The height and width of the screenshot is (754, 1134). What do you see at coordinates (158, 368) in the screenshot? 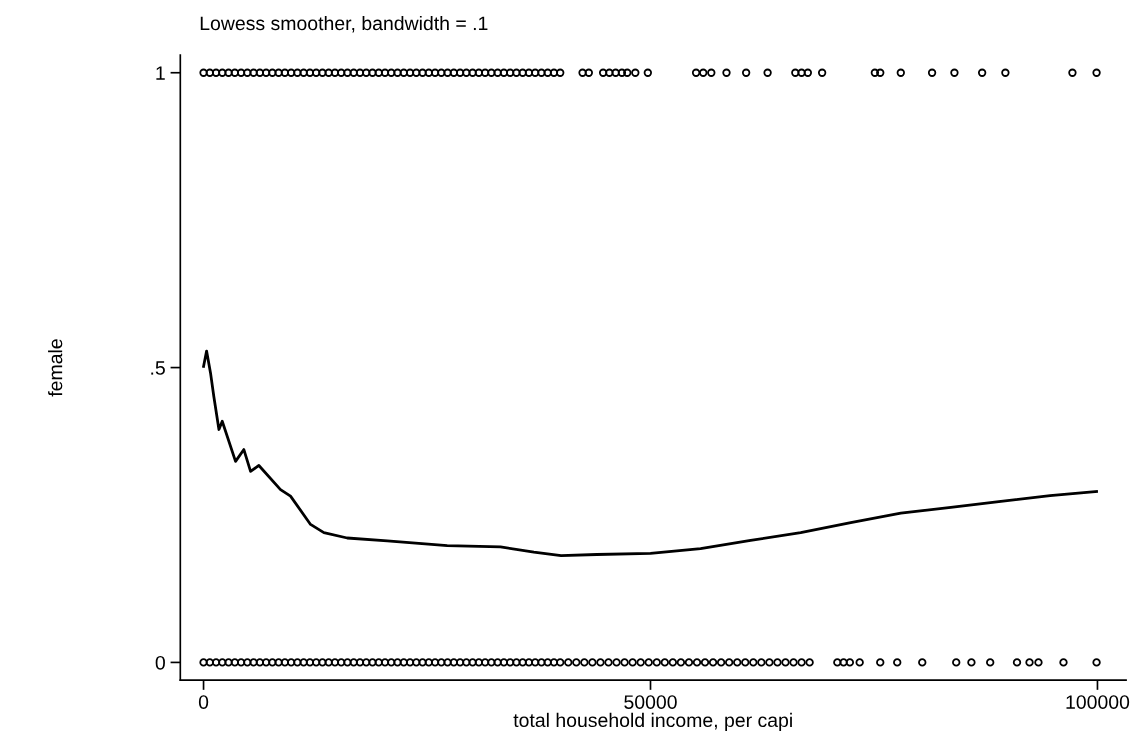
I see `y-tick-label: .5` at bounding box center [158, 368].